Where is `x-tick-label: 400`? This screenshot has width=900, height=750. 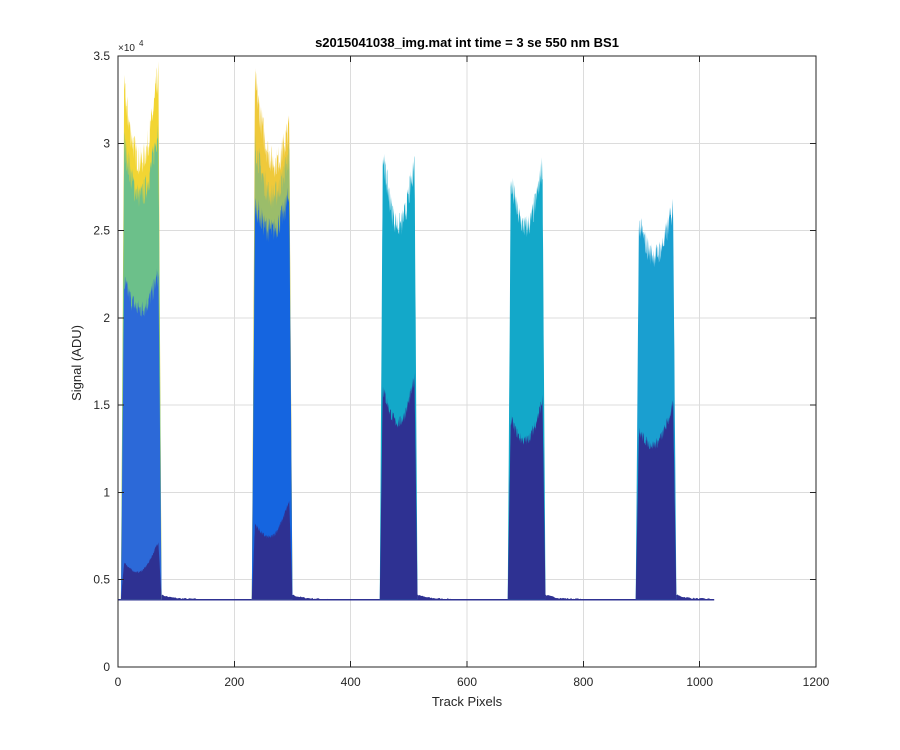 x-tick-label: 400 is located at coordinates (351, 682).